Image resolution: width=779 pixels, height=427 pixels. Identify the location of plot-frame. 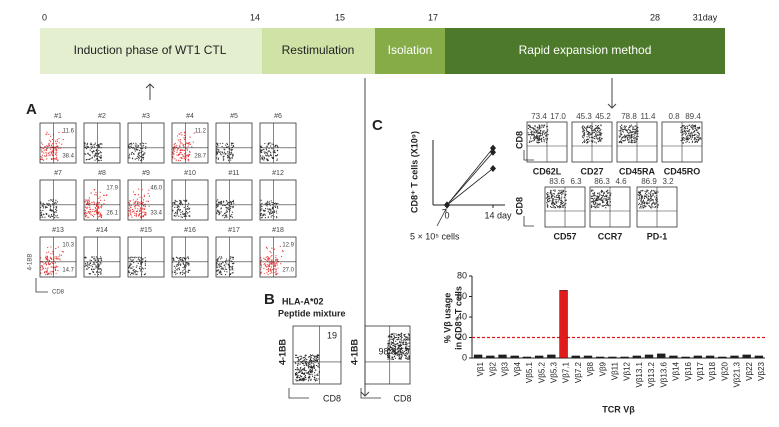
(234, 257).